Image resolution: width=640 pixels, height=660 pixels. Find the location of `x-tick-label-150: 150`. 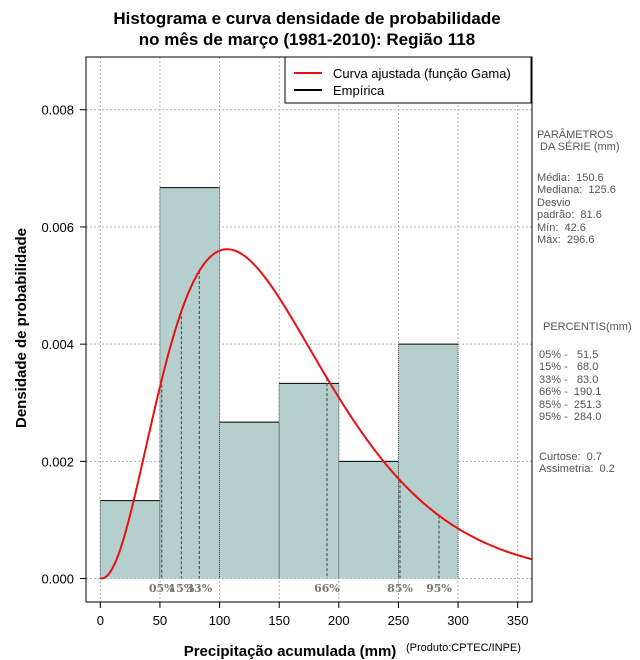

x-tick-label-150: 150 is located at coordinates (279, 620).